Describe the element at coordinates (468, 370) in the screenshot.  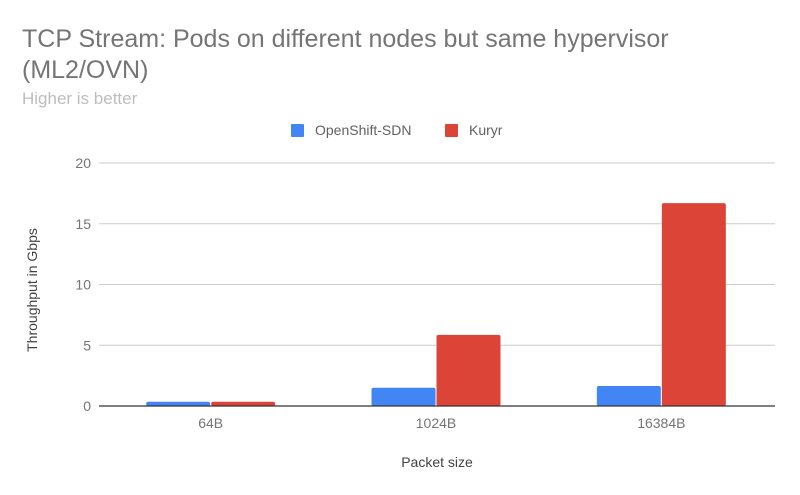
I see `bar-kuryr-1024b` at that location.